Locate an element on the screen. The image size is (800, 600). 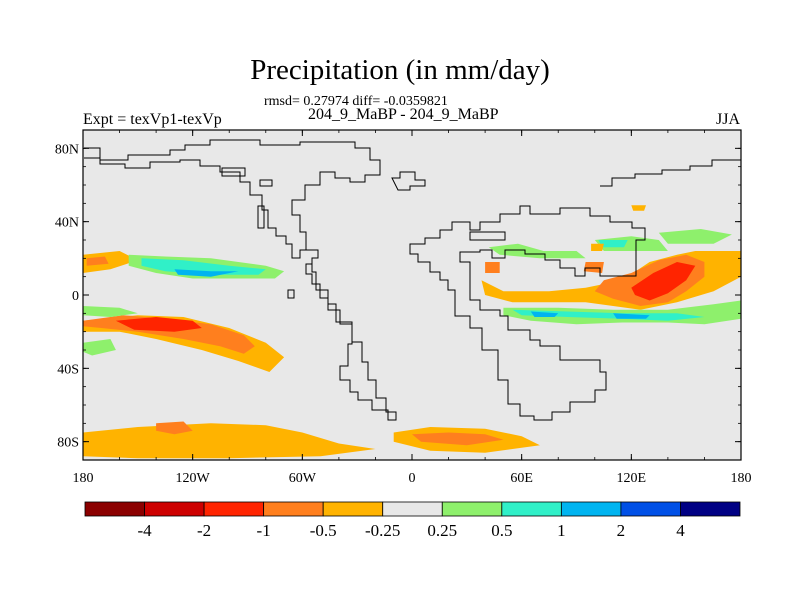
lon-tick-label: 60E is located at coordinates (521, 478).